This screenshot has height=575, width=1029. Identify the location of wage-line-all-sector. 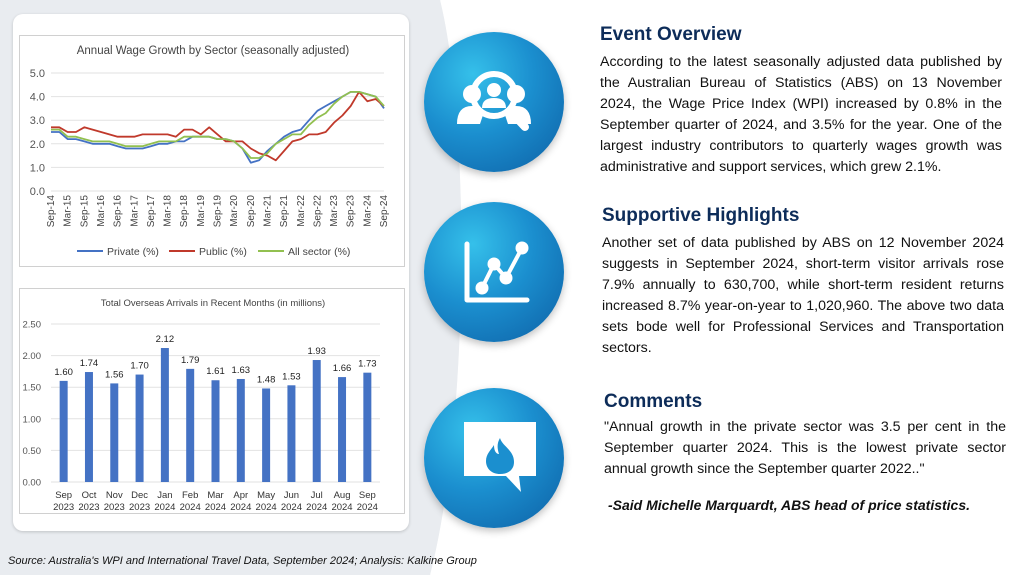
(218, 125).